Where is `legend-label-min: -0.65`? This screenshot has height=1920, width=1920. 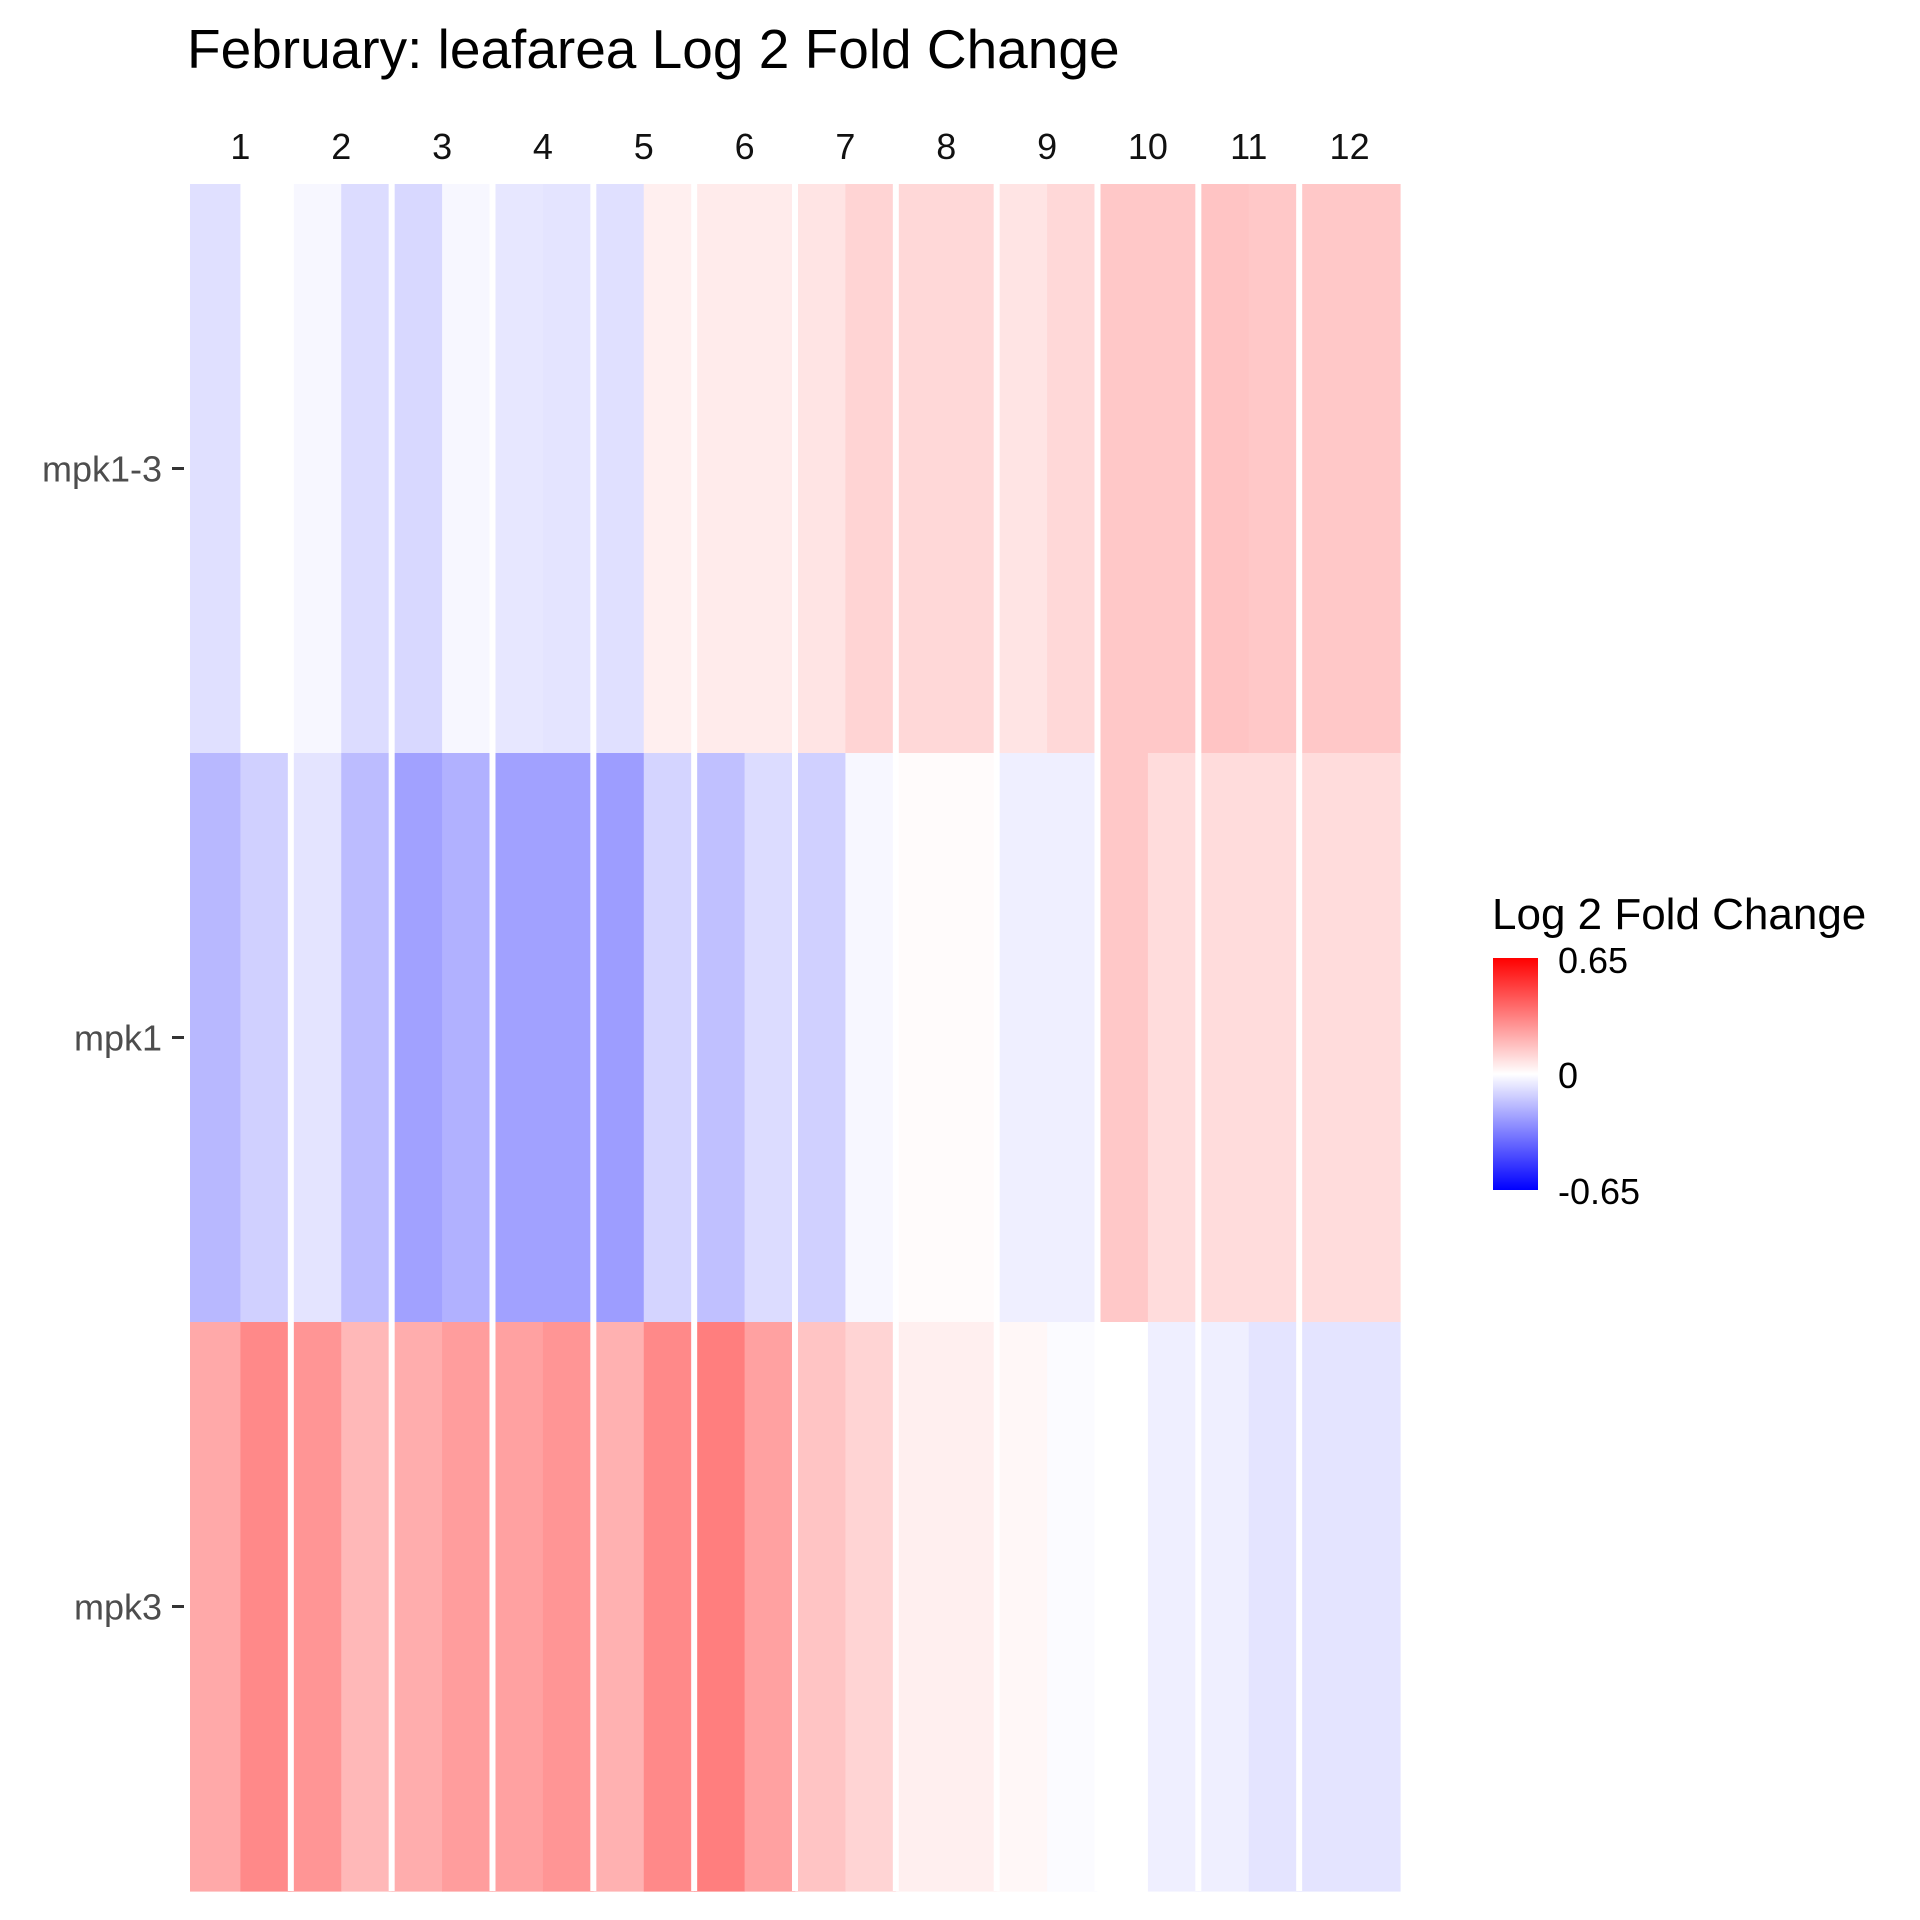 legend-label-min: -0.65 is located at coordinates (1599, 1191).